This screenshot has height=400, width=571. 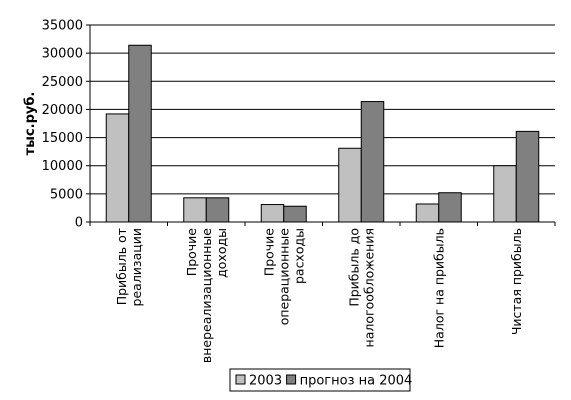 I want to click on category-label-line: доходы, so click(x=221, y=253).